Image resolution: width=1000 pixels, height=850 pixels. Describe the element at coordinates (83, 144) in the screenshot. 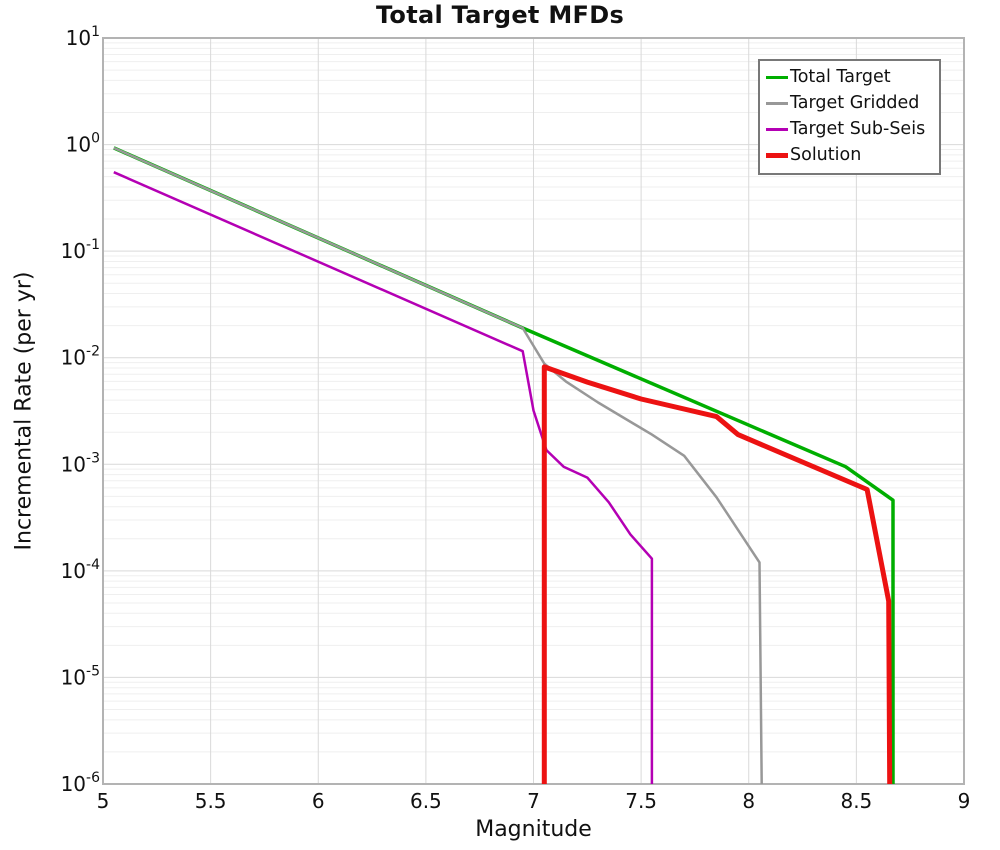

I see `y-tick-label: 10⁰` at that location.